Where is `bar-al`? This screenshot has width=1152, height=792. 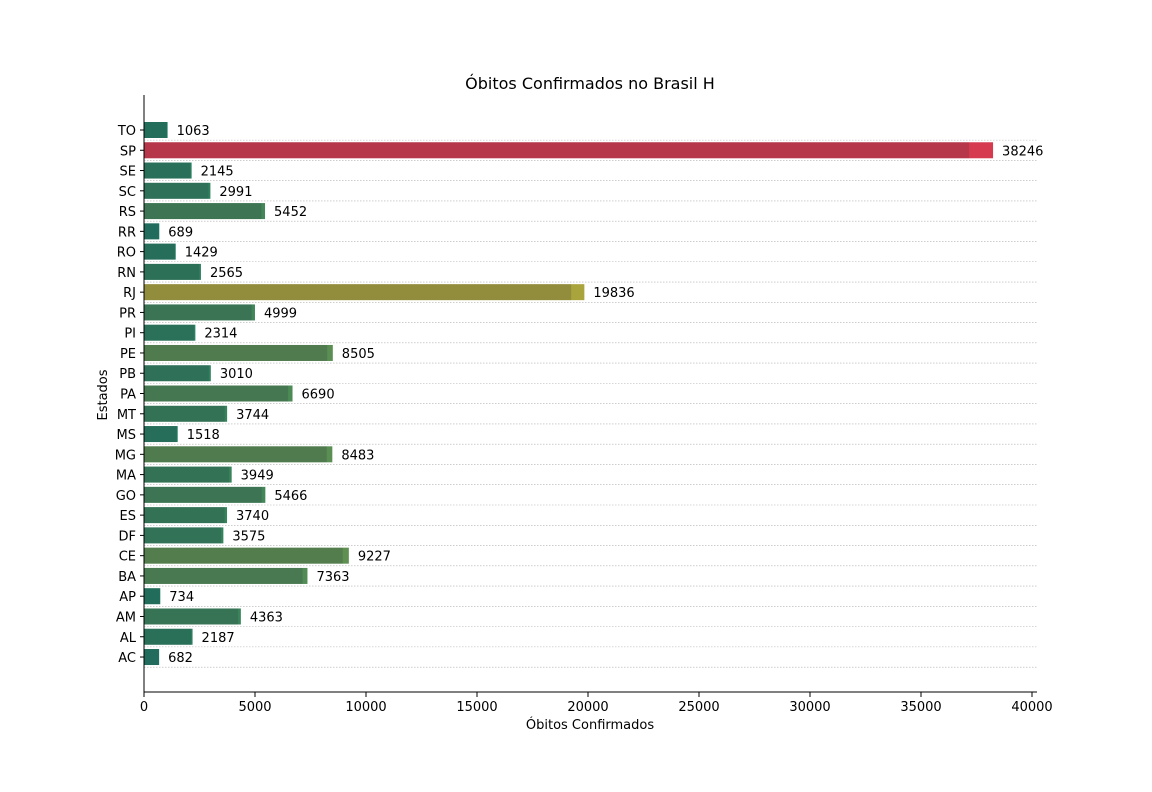
bar-al is located at coordinates (168, 636).